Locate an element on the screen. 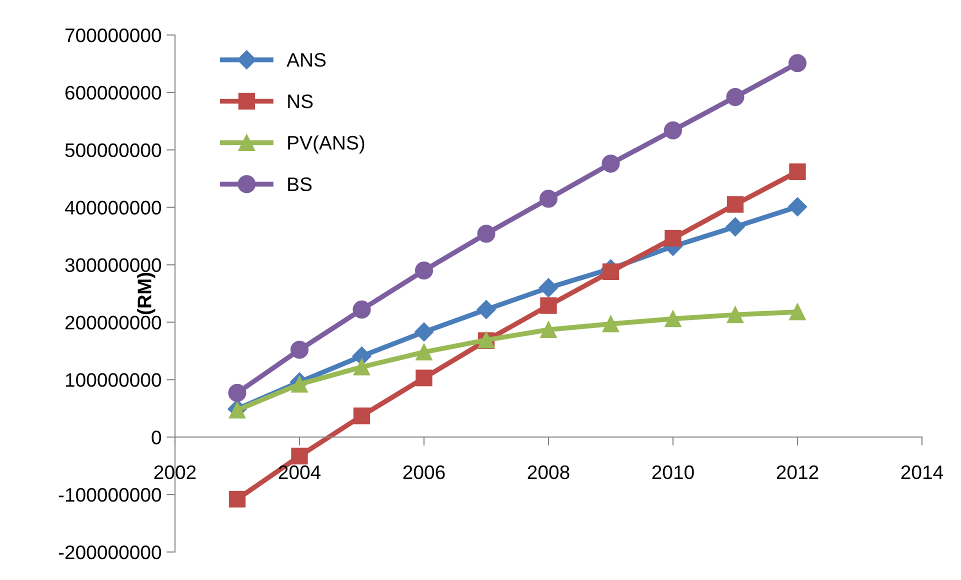 The width and height of the screenshot is (961, 580). x-tick-label: 2002 is located at coordinates (175, 472).